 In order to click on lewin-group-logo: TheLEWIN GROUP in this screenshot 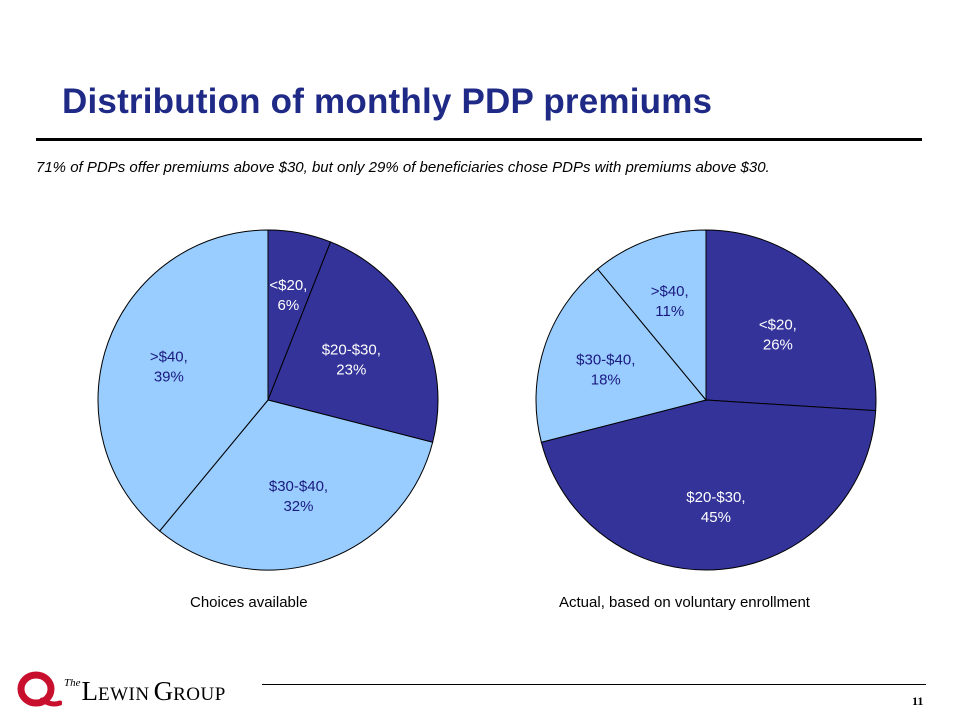, I will do `click(145, 693)`.